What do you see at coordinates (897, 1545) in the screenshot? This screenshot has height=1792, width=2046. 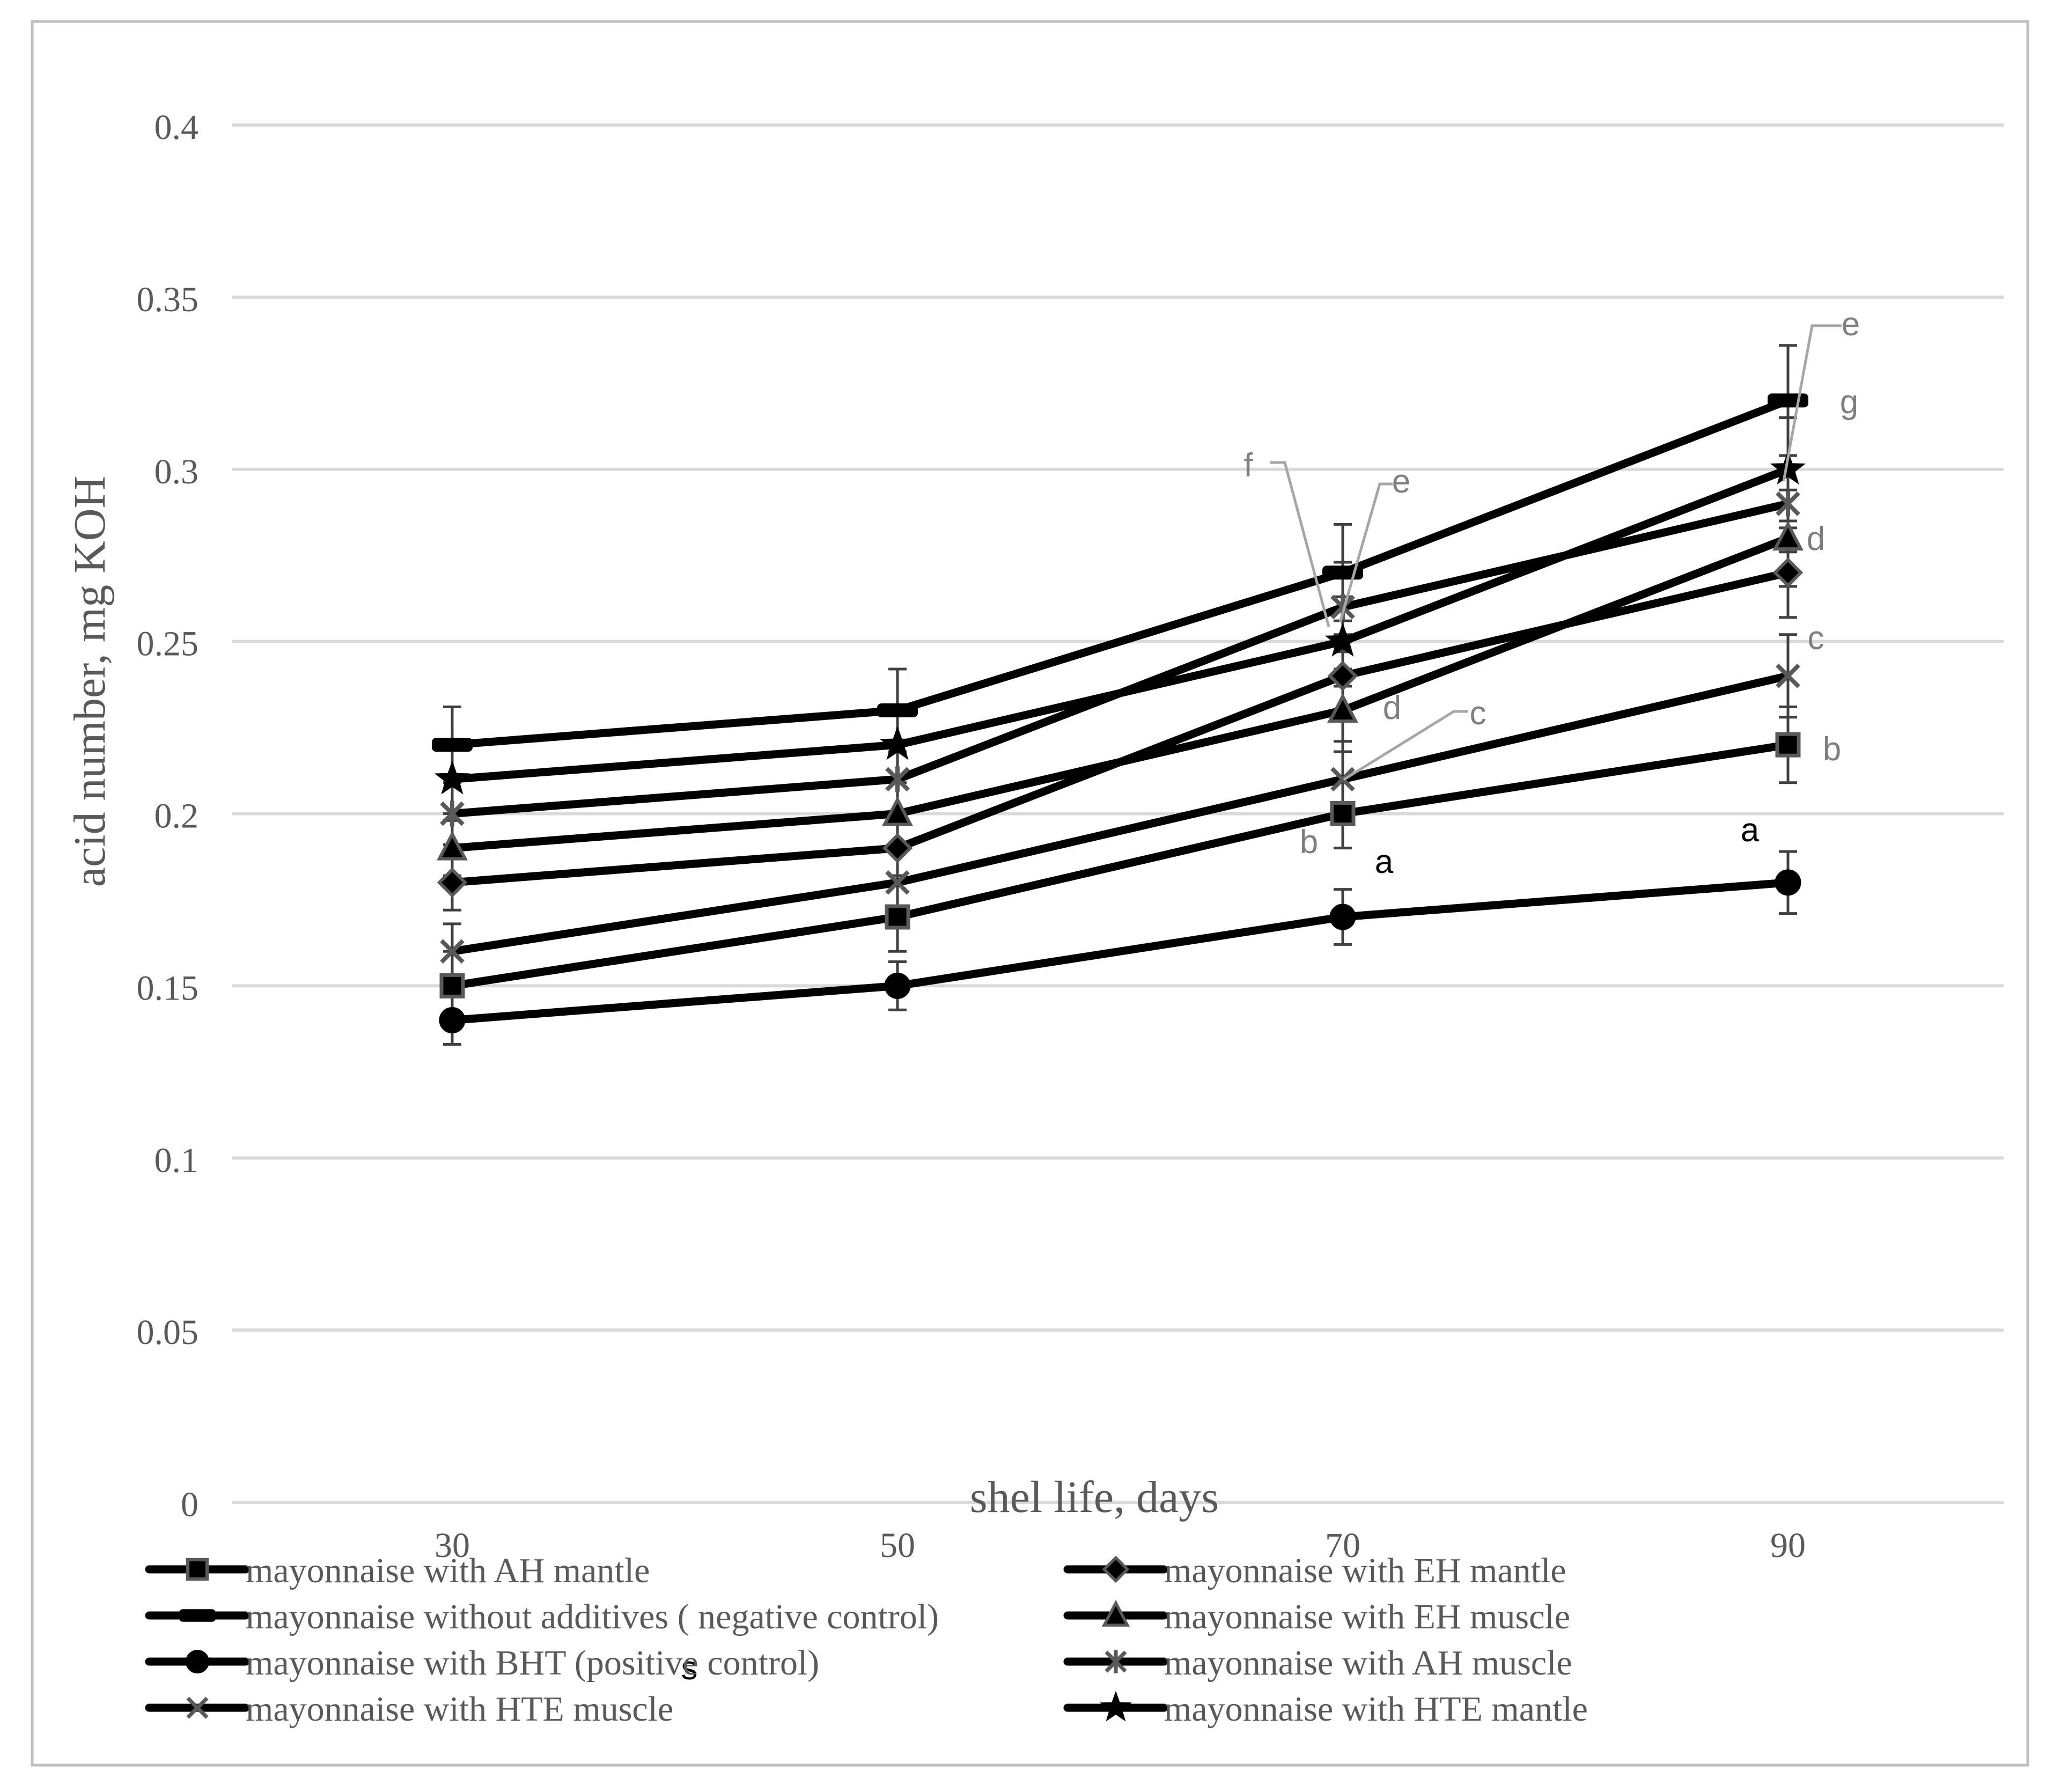 I see `x-tick-label: 50` at bounding box center [897, 1545].